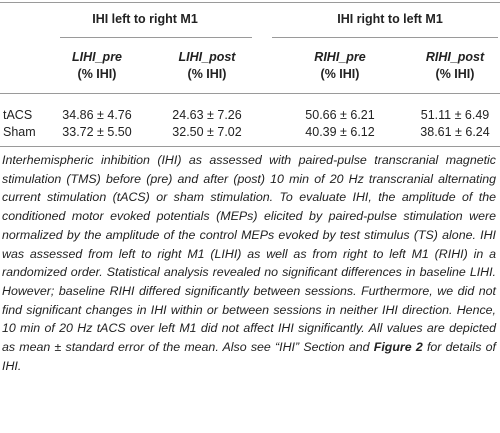 The width and height of the screenshot is (500, 433). Describe the element at coordinates (340, 57) in the screenshot. I see `column-header: RIHI_pre` at that location.